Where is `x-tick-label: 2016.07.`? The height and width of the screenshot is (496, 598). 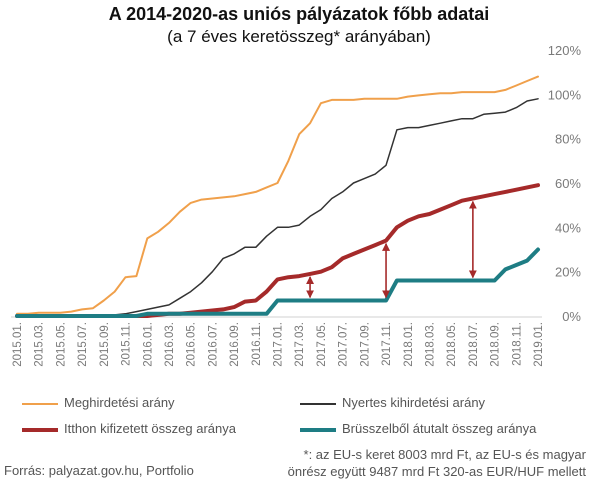 x-tick-label: 2016.07. is located at coordinates (213, 344).